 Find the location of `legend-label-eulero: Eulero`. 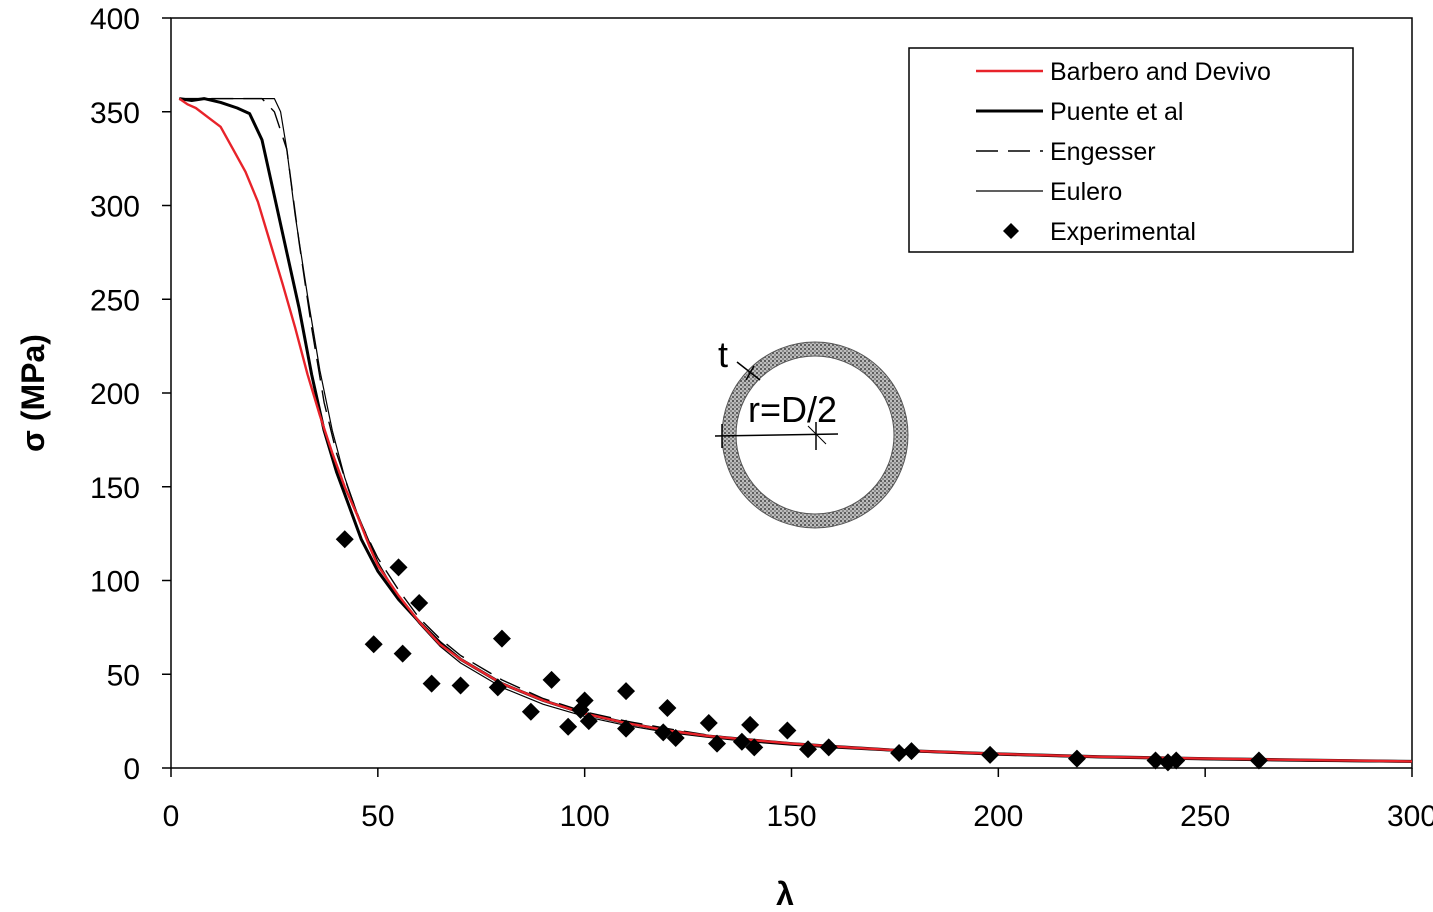

legend-label-eulero: Eulero is located at coordinates (1086, 192).